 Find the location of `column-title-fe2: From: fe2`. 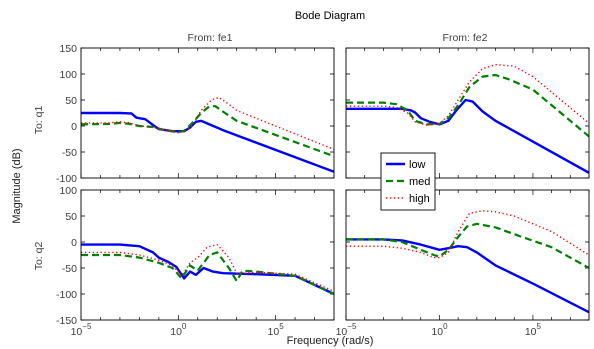

column-title-fe2: From: fe2 is located at coordinates (465, 38).